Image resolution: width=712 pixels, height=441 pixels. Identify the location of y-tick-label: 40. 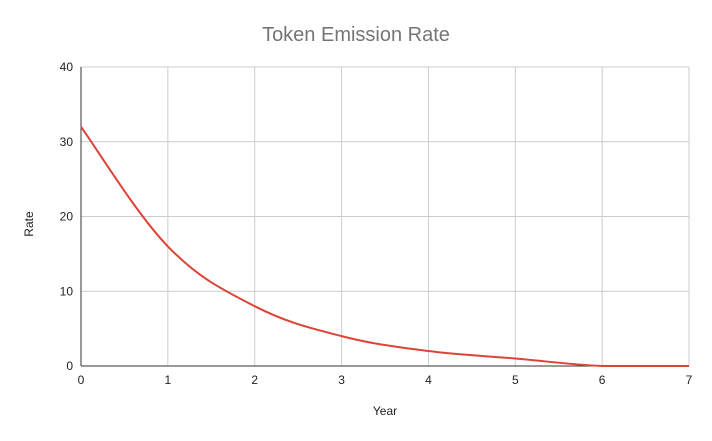
(67, 67).